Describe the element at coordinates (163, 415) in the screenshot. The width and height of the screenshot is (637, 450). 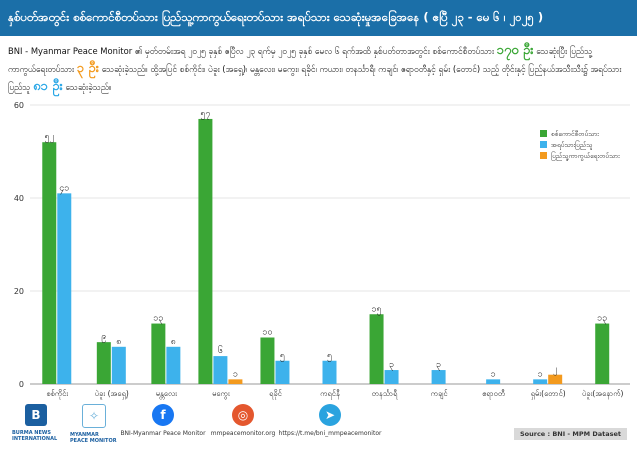
I see `facebook-icon: f` at that location.